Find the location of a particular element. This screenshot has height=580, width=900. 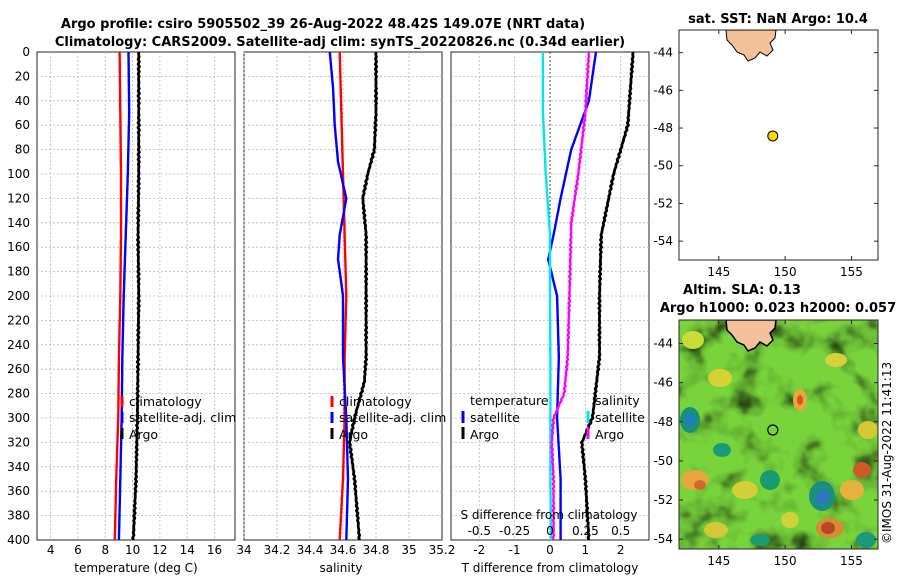

temperature-x-ticks: 4 6 8 10 12 14 16 is located at coordinates (134, 550).